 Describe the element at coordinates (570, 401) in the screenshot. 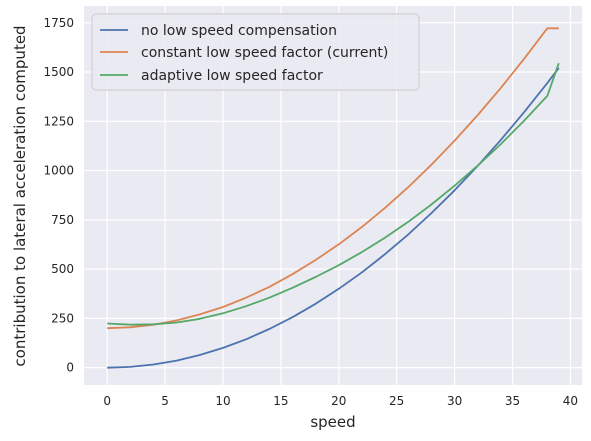

I see `x-tick-label: 40` at that location.